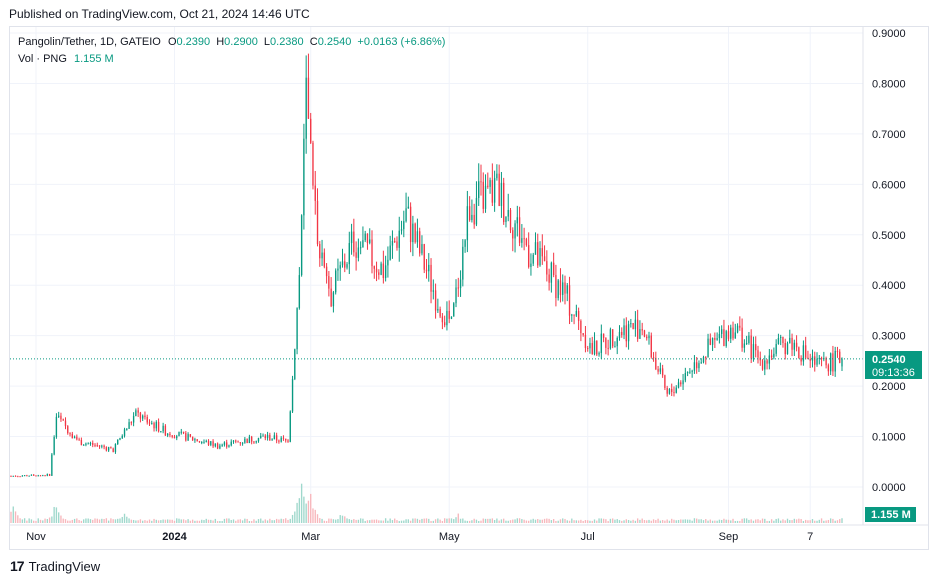 The width and height of the screenshot is (939, 585). What do you see at coordinates (42, 59) in the screenshot?
I see `volume-label: Vol · PNG` at bounding box center [42, 59].